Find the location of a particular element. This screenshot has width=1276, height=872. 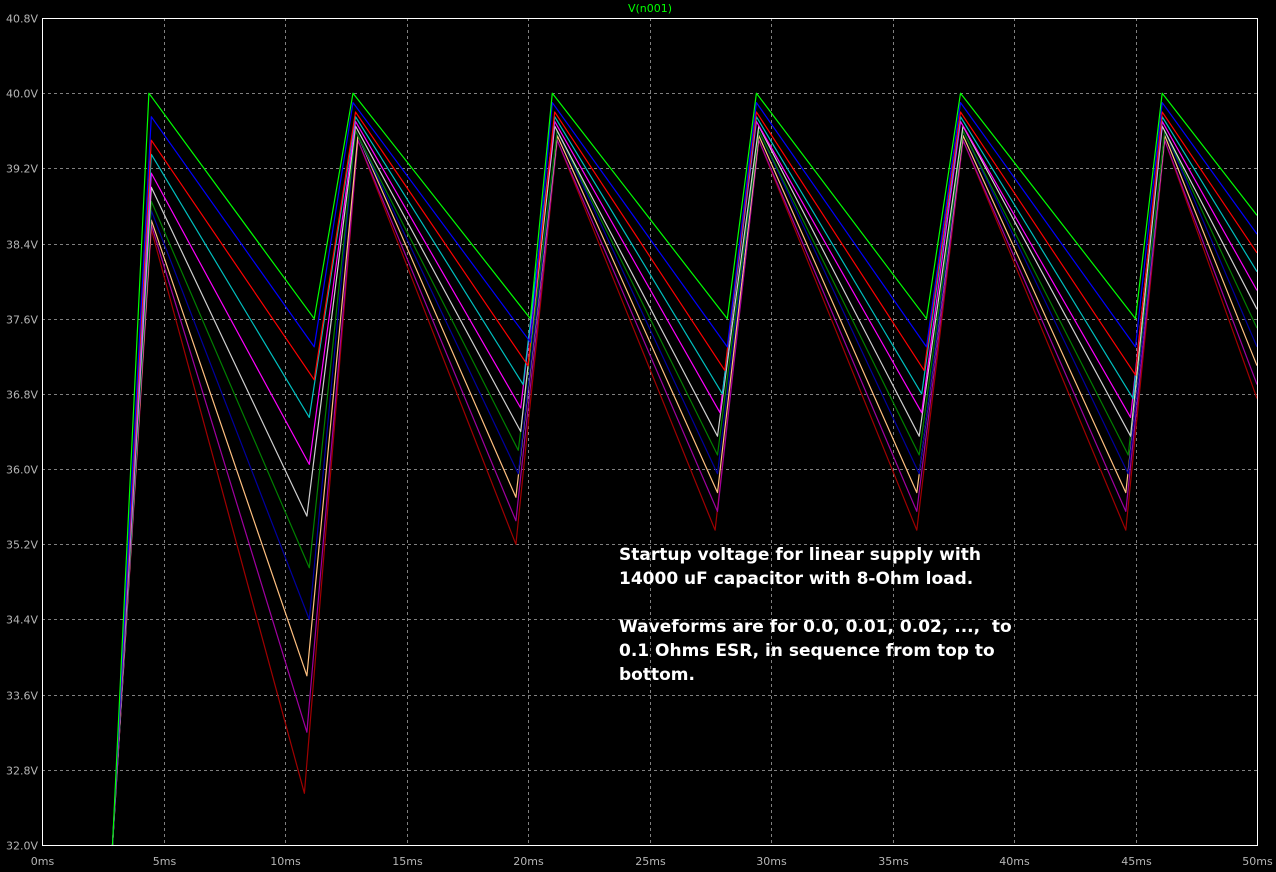

y-tick-label: 32.0V is located at coordinates (22, 846).